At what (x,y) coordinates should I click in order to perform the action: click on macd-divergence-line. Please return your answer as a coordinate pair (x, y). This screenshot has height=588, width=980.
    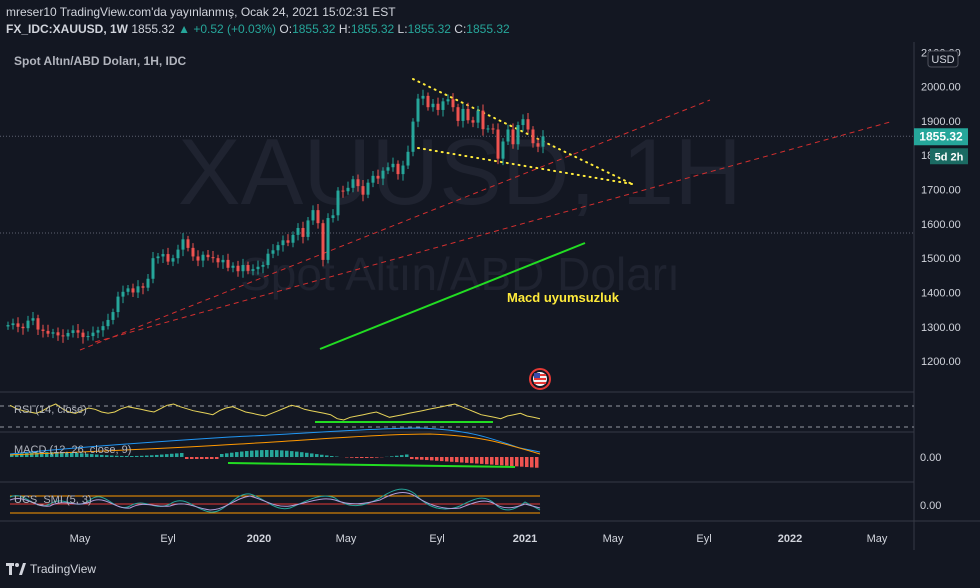
    Looking at the image, I should click on (371, 465).